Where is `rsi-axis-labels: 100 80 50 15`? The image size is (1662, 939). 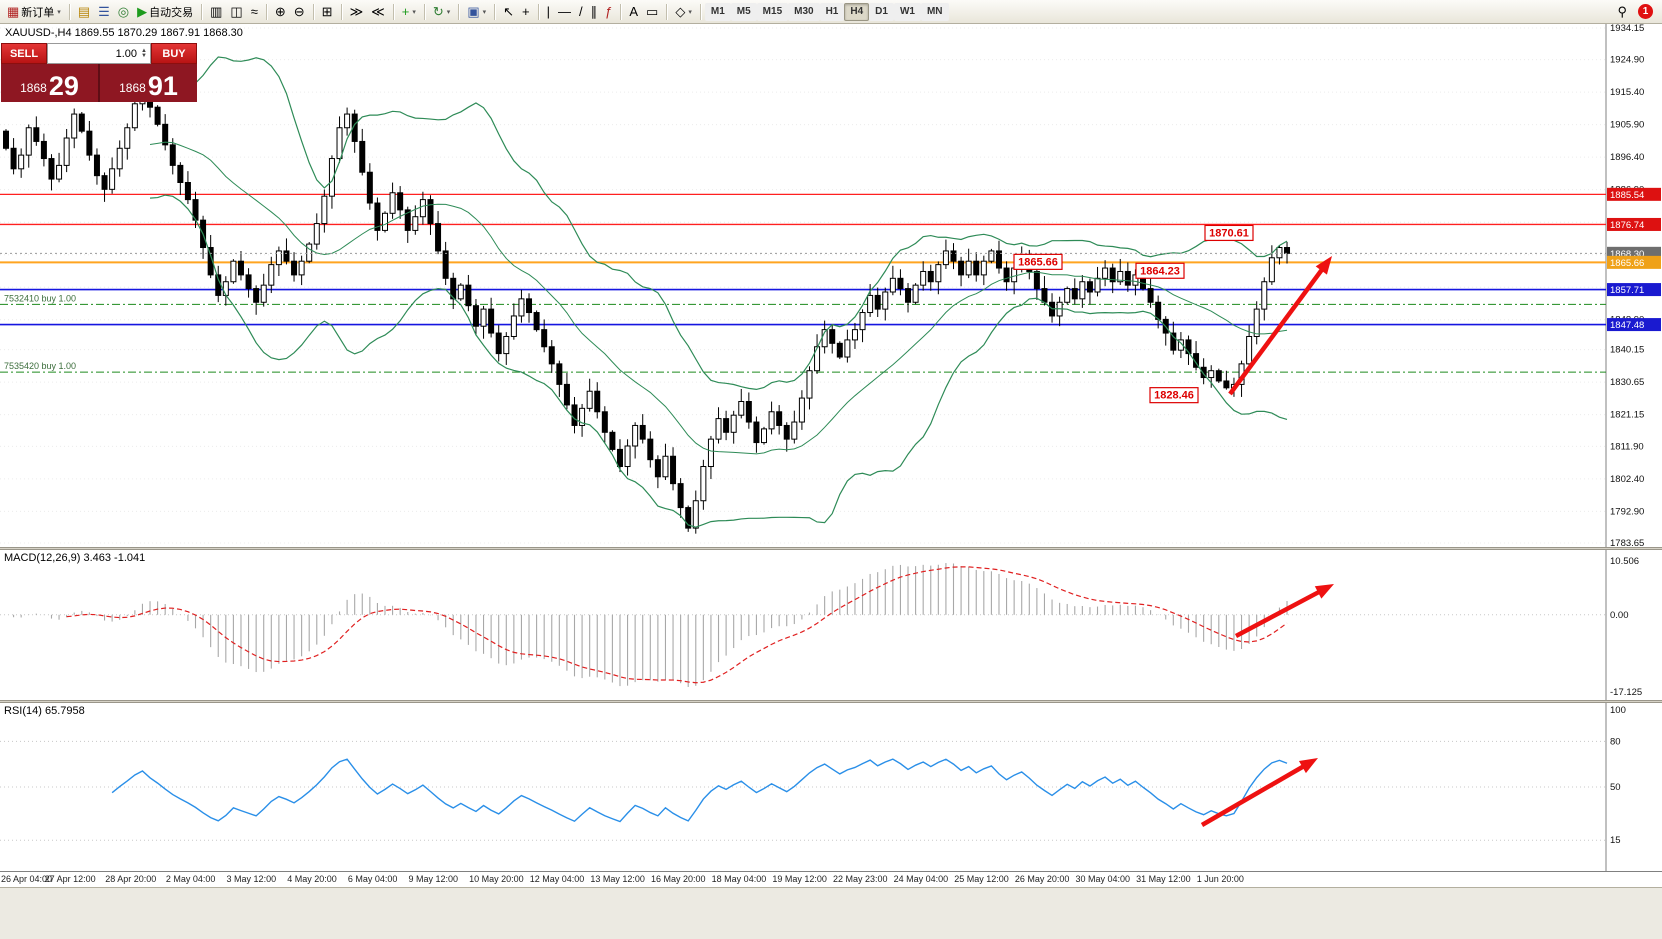
rsi-axis-labels: 100 80 50 15 is located at coordinates (1618, 775).